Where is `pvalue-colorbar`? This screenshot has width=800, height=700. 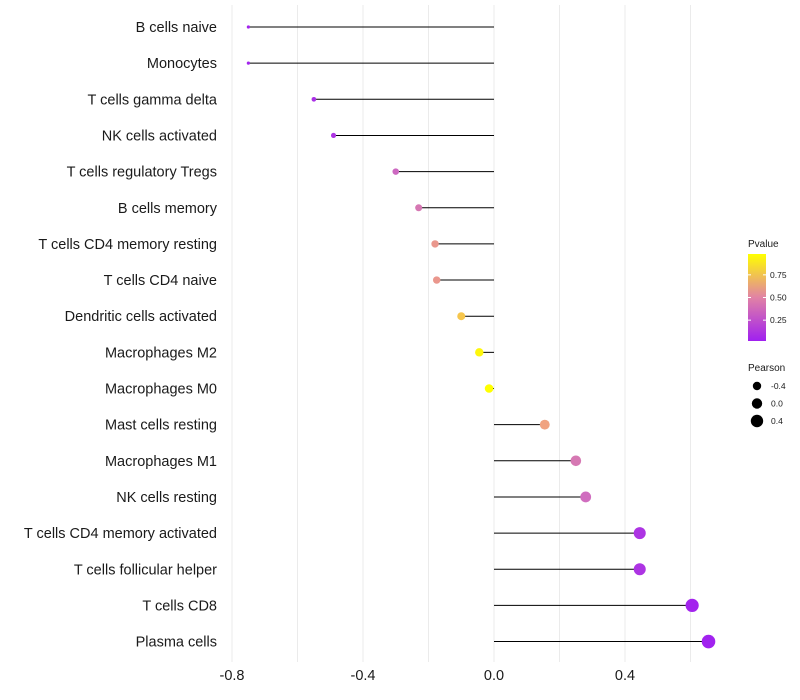 pvalue-colorbar is located at coordinates (757, 297).